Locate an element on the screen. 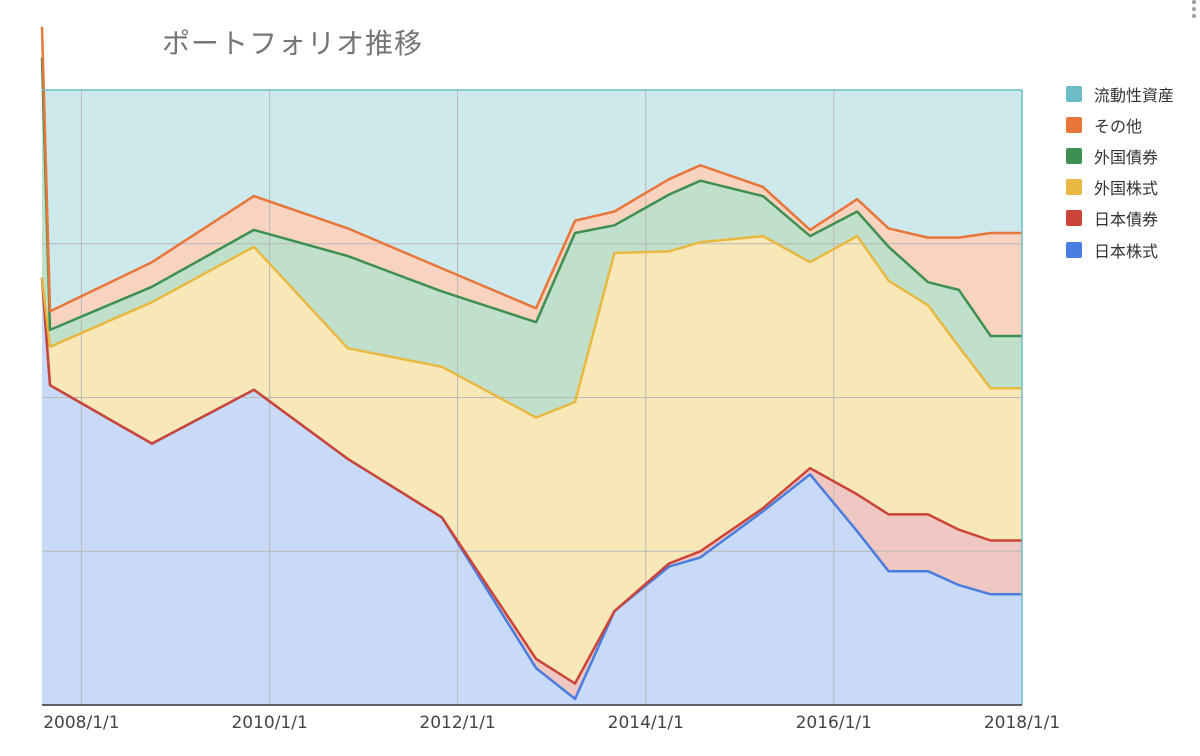  x-tick-label: 2014/1/1 is located at coordinates (646, 723).